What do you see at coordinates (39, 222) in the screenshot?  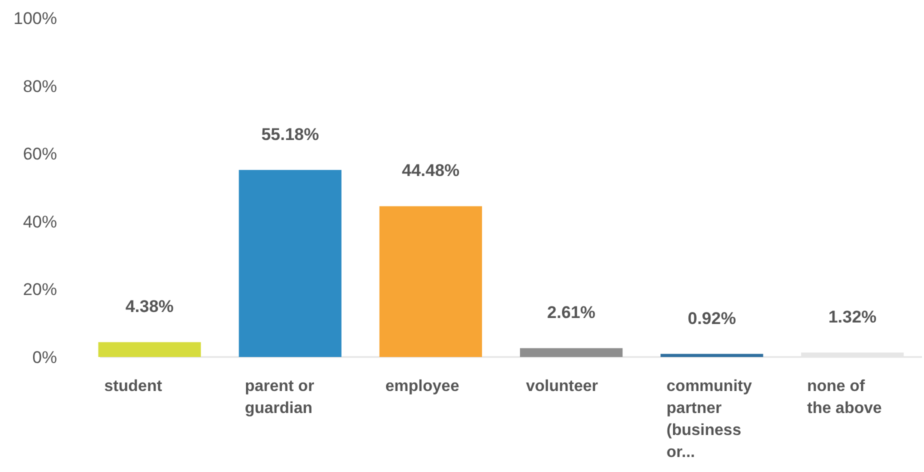 I see `y-tick-label: 40%` at bounding box center [39, 222].